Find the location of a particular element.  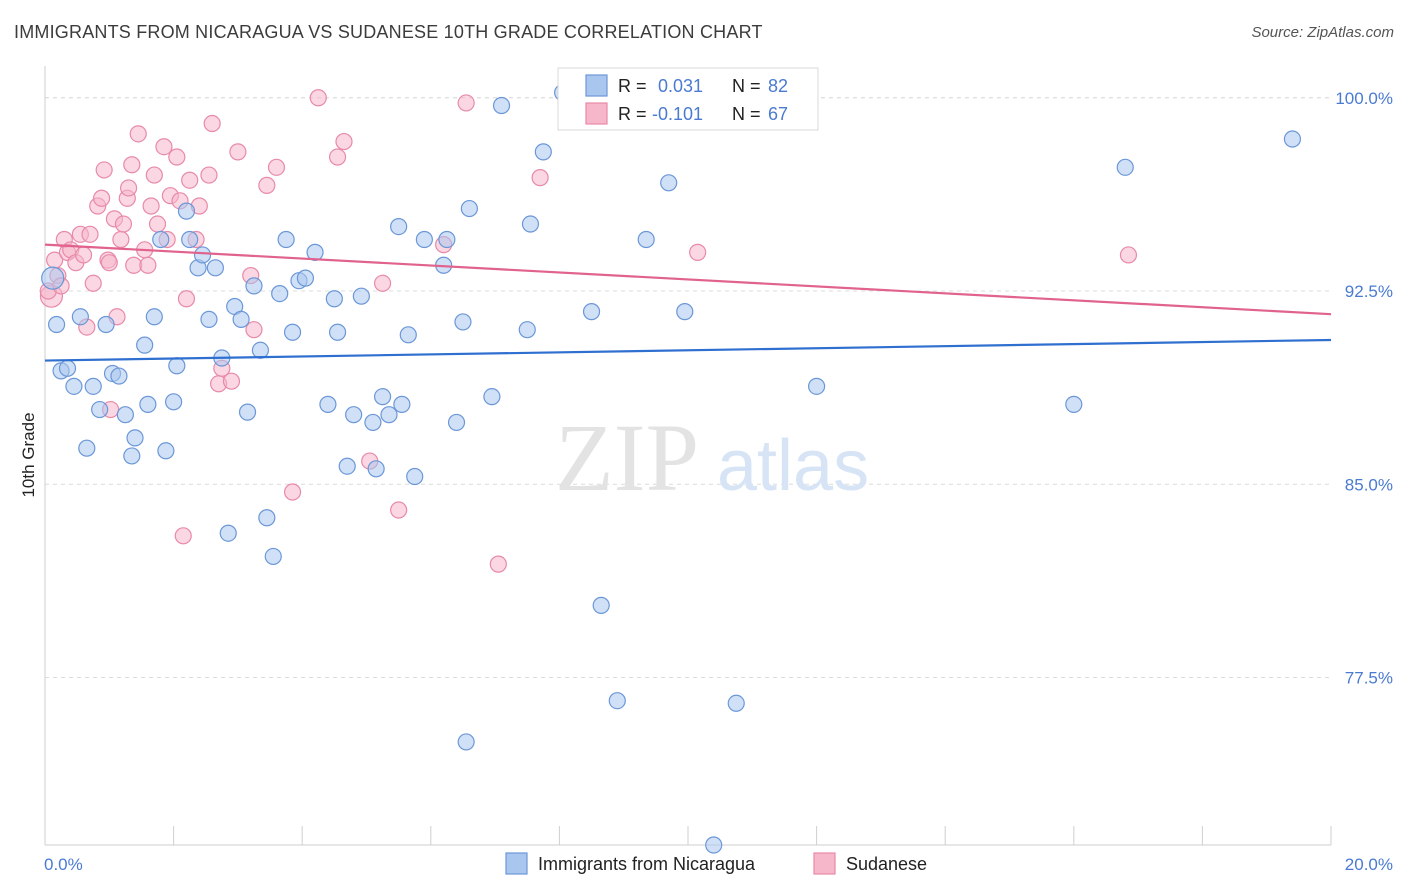

trend-line-nicaragua is located at coordinates (688, 350).